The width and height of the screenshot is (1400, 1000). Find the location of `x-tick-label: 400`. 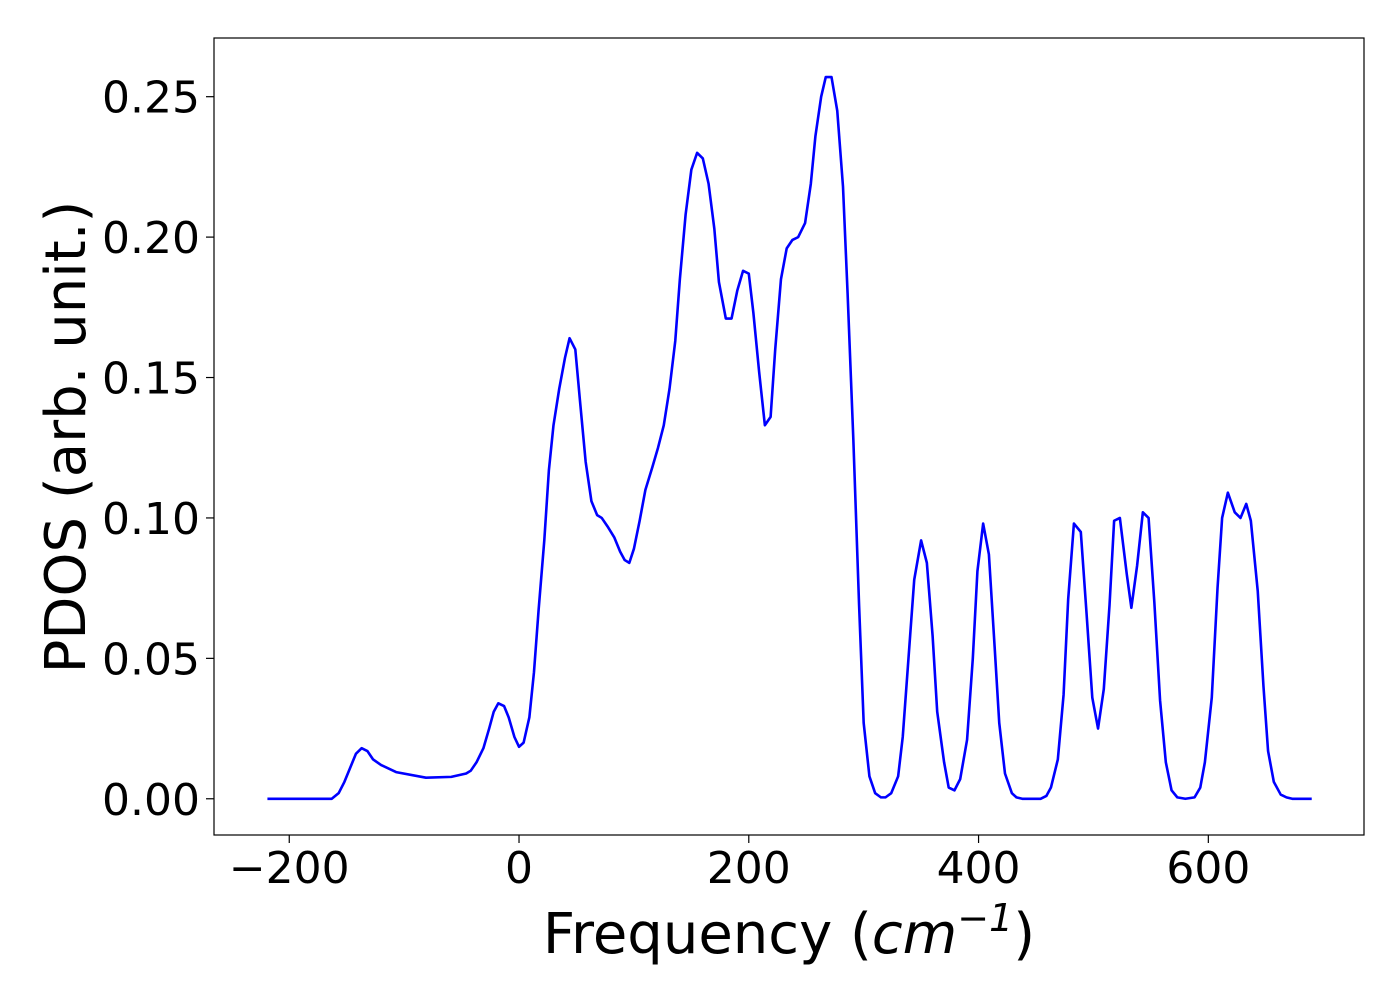

x-tick-label: 400 is located at coordinates (979, 868).